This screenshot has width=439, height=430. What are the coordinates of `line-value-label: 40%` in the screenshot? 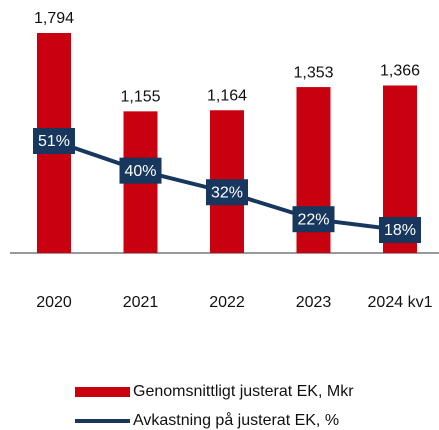 It's located at (140, 171).